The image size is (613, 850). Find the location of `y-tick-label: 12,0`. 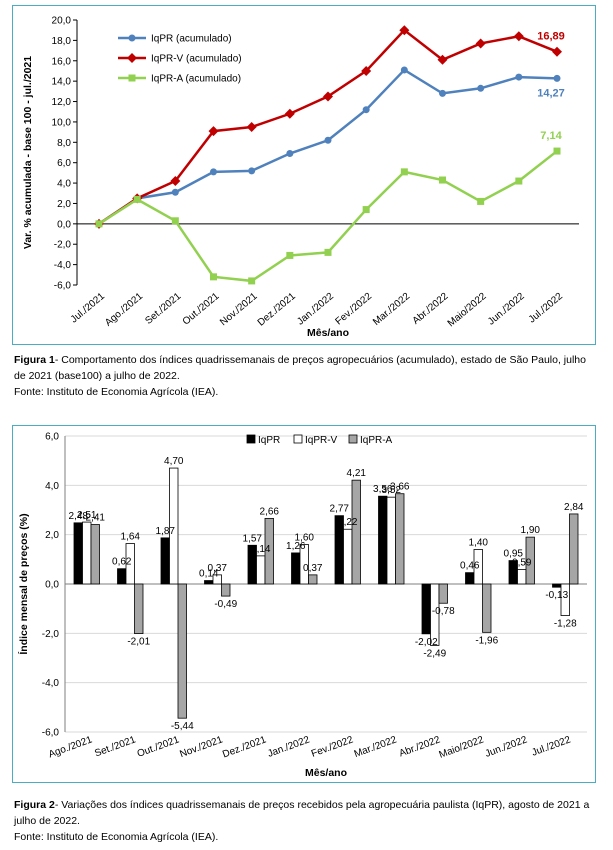

y-tick-label: 12,0 is located at coordinates (62, 102).